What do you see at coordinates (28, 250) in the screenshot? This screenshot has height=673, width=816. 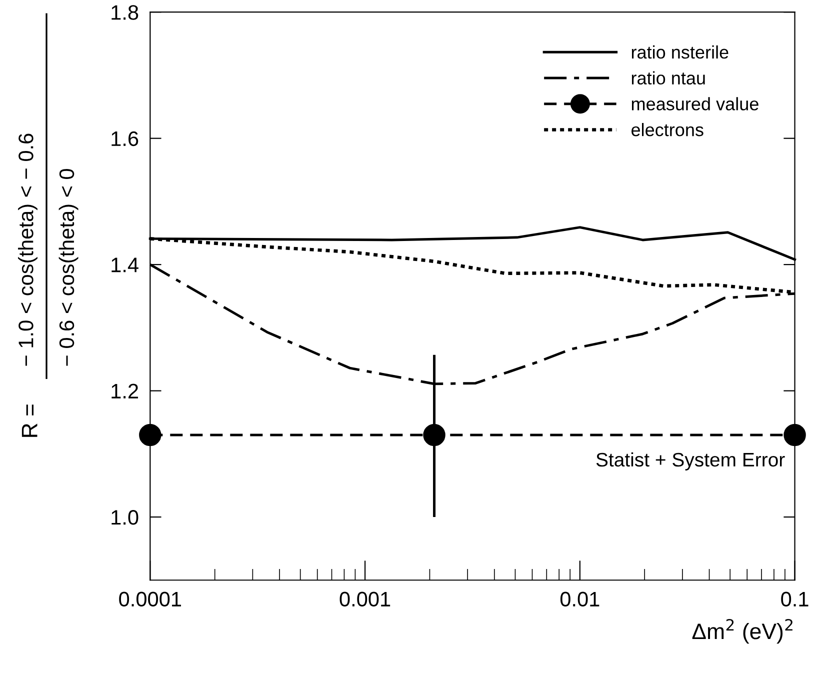 I see `text: − 1.0 < cos(theta) < − 0.6` at bounding box center [28, 250].